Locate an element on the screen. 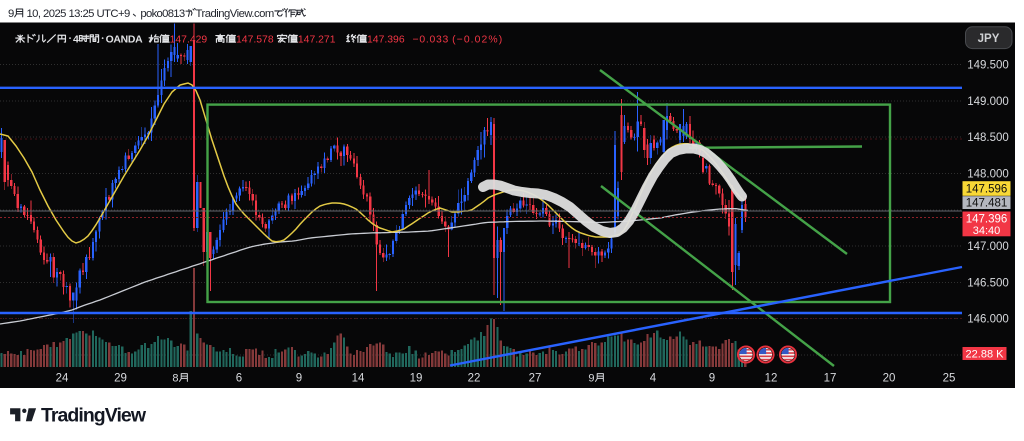  svg-text: 34:40 is located at coordinates (987, 231).